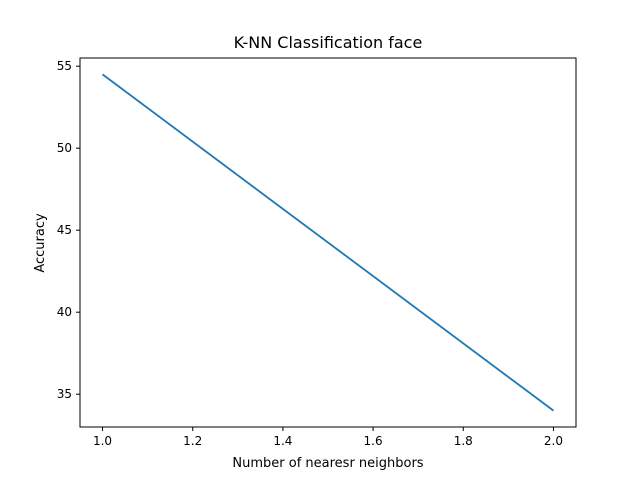 The width and height of the screenshot is (640, 484). I want to click on y-tick-label: 50, so click(64, 148).